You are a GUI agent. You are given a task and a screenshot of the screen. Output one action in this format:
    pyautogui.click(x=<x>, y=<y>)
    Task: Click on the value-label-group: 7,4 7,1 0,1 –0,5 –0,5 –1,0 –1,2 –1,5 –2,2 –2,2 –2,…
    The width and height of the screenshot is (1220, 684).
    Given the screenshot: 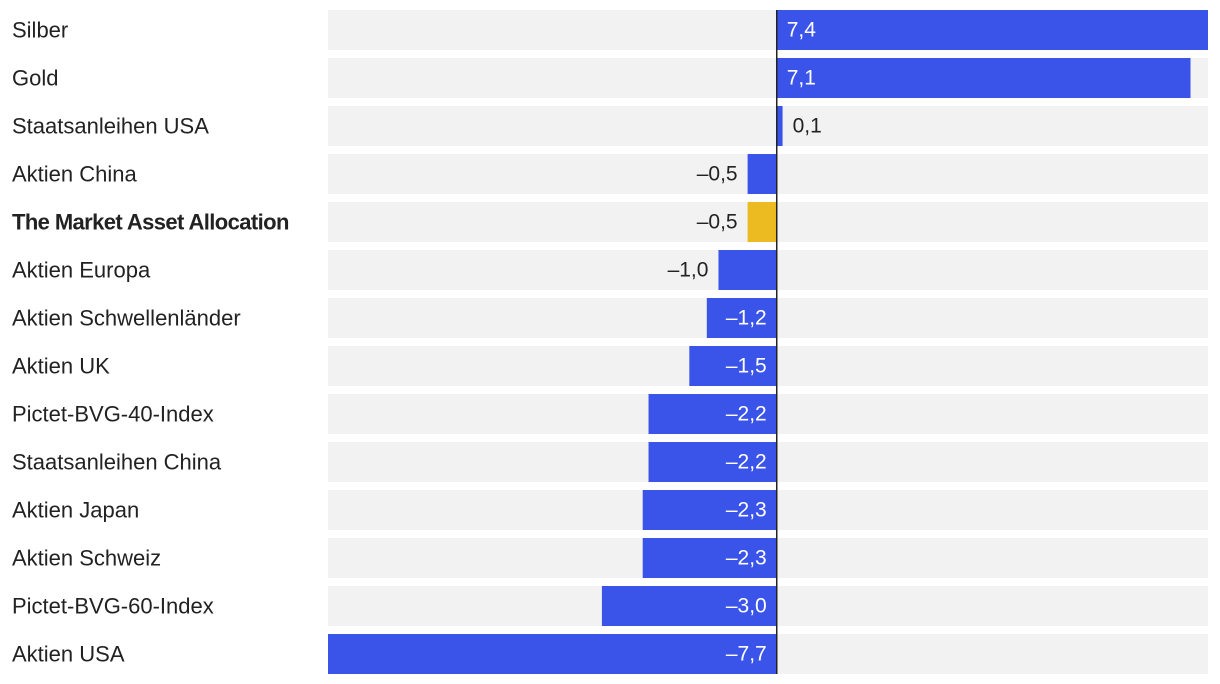 What is the action you would take?
    pyautogui.click(x=745, y=342)
    